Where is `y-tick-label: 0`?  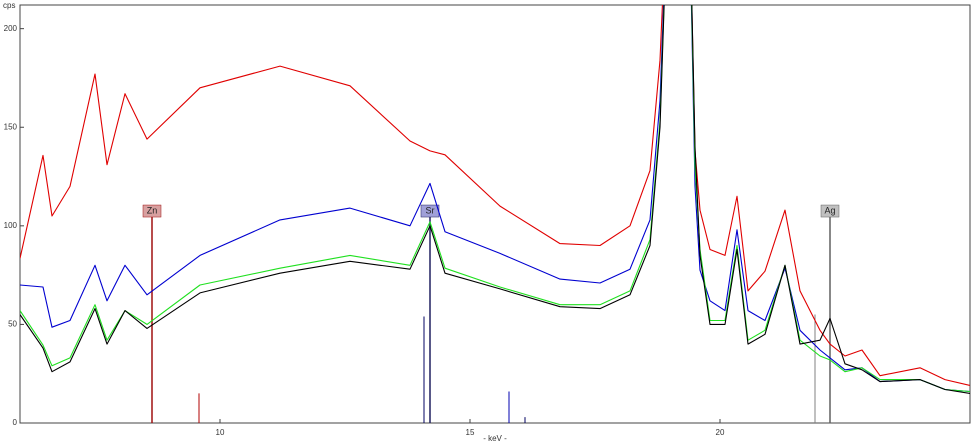
y-tick-label: 0 is located at coordinates (15, 422).